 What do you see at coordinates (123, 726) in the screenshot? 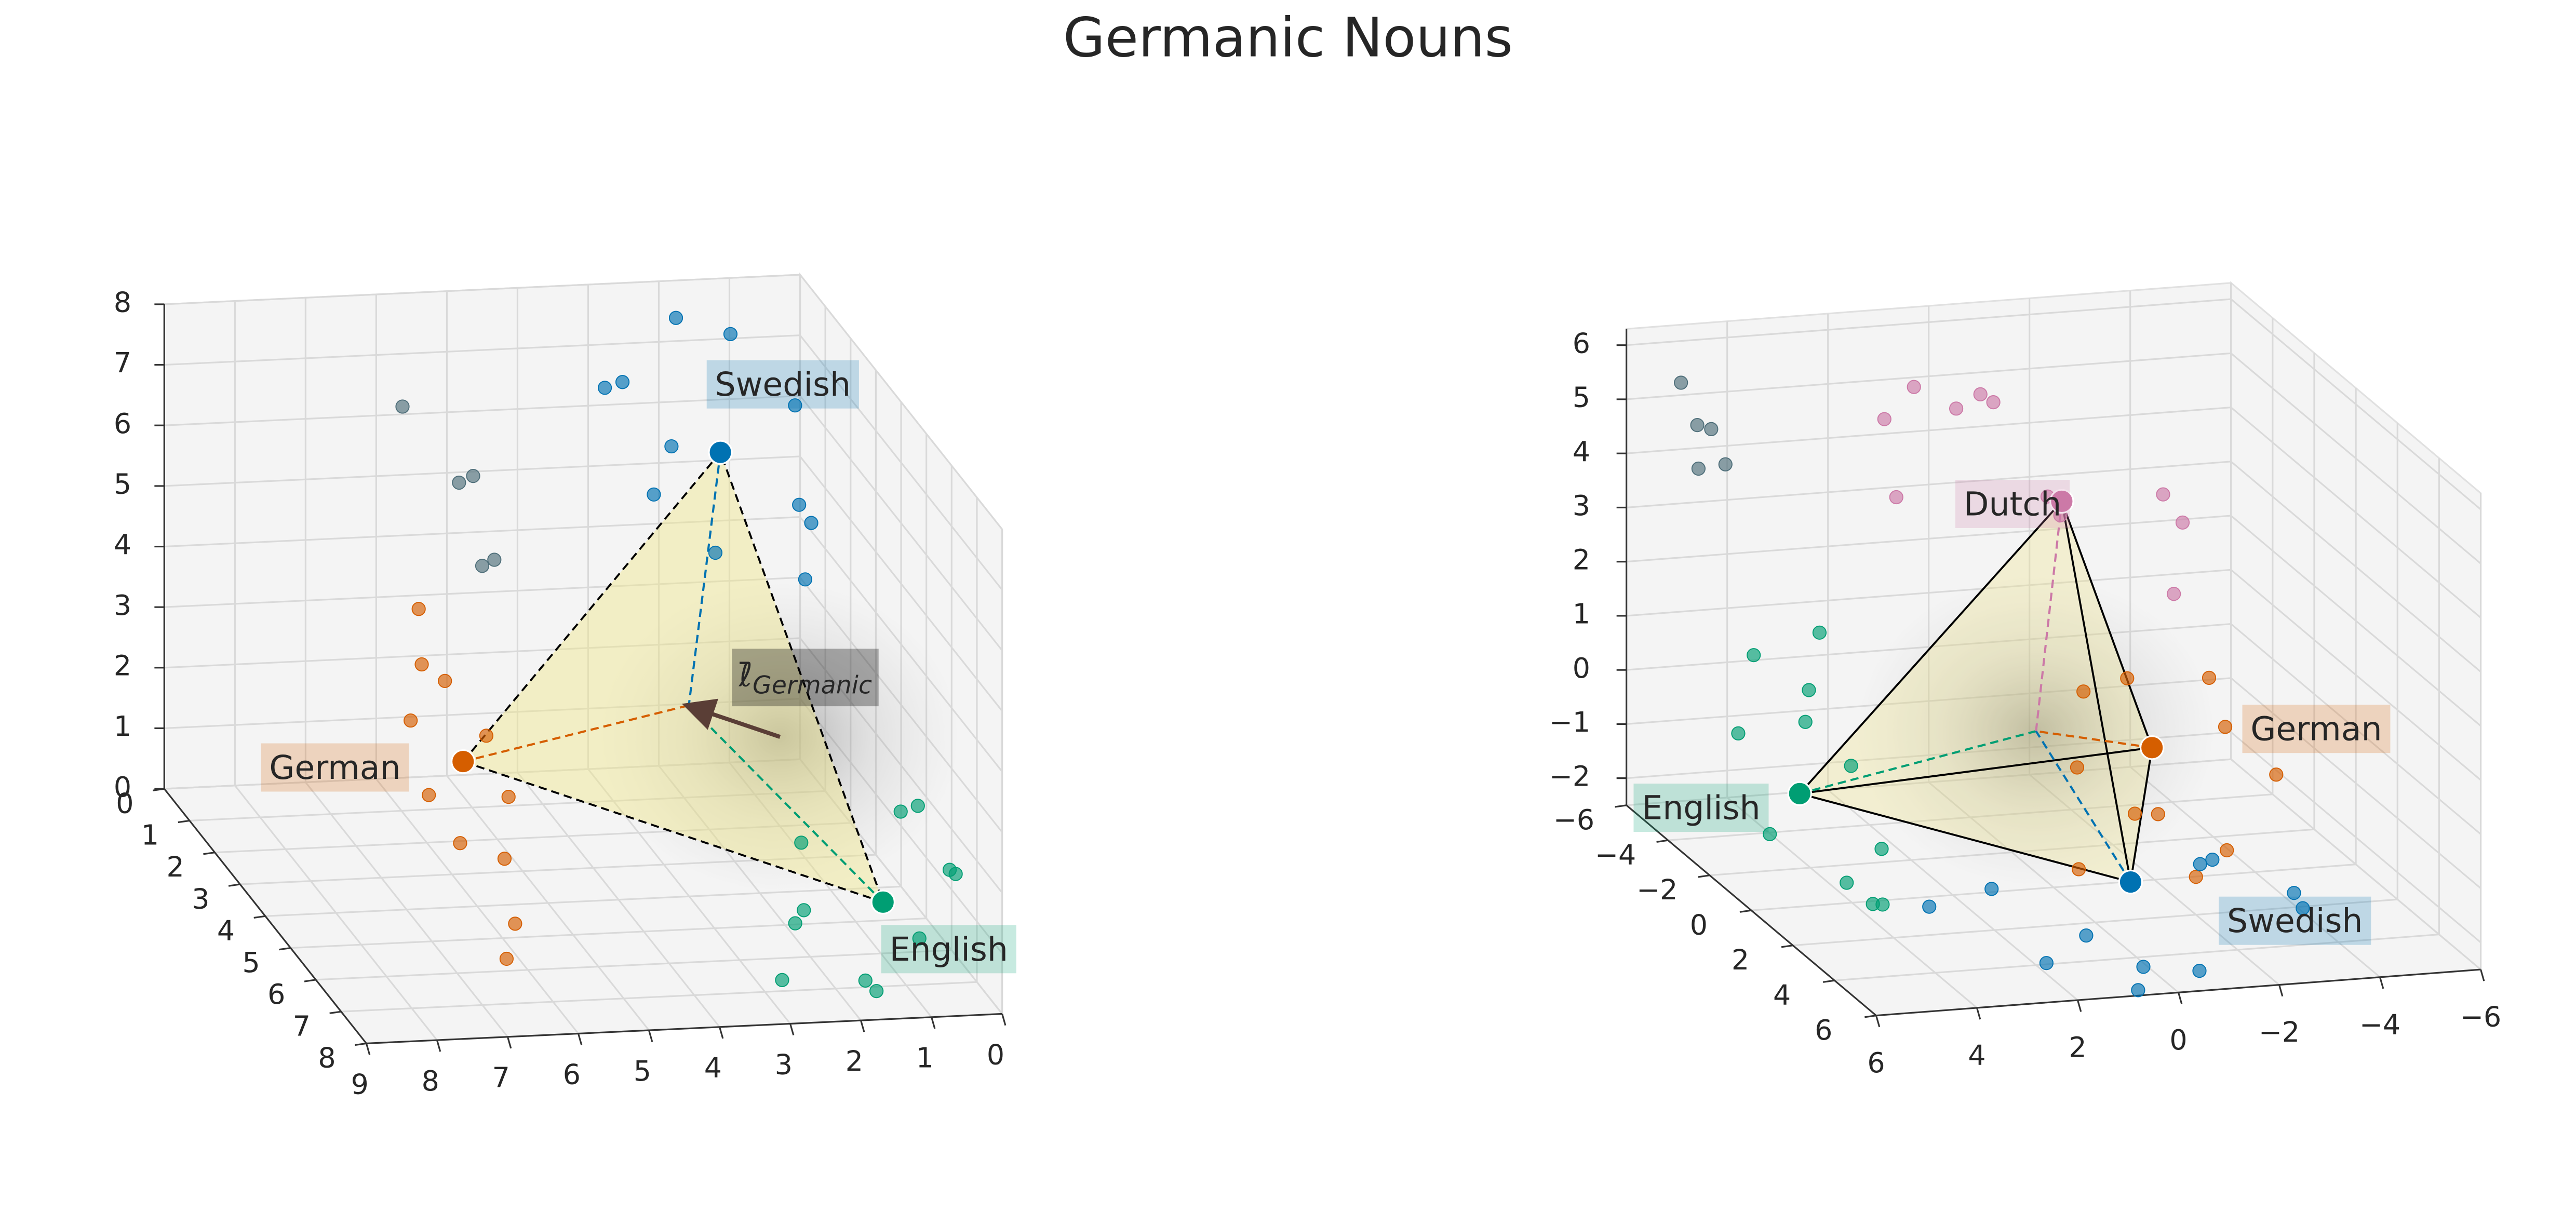
I see `z-tick-label: 1` at bounding box center [123, 726].